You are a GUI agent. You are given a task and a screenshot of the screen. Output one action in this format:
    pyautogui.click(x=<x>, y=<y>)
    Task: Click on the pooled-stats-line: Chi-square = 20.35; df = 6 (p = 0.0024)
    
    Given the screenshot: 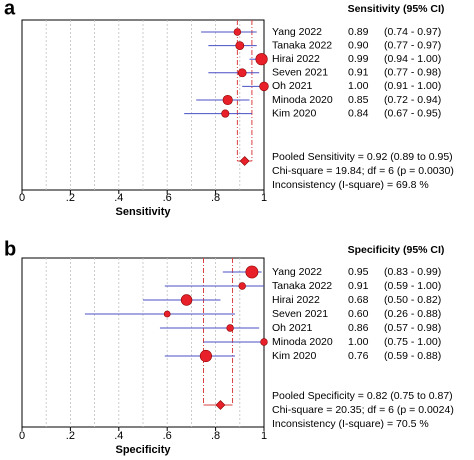 What is the action you would take?
    pyautogui.click(x=363, y=410)
    